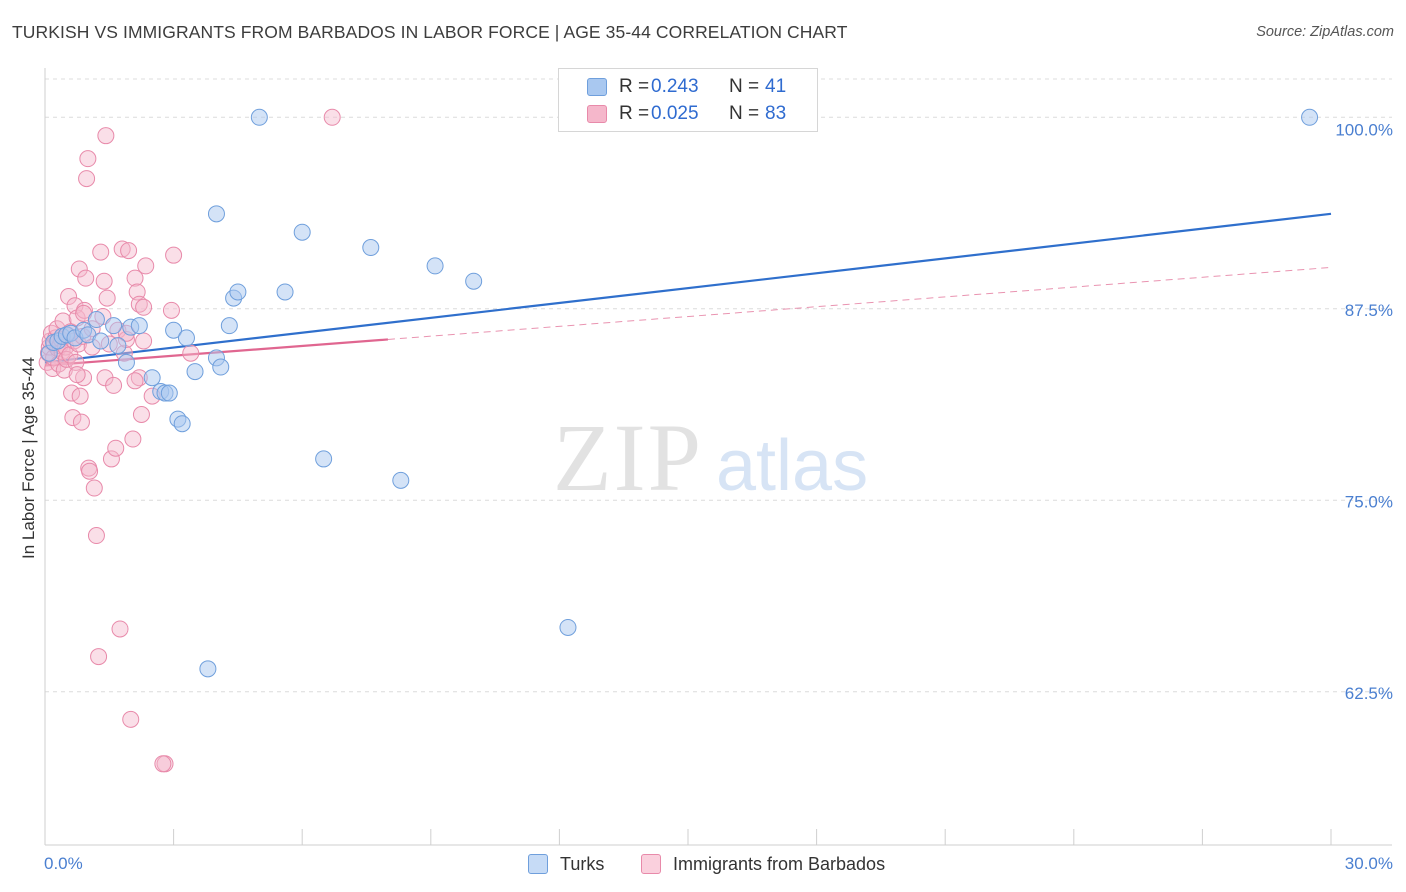 The image size is (1406, 892). Describe the element at coordinates (792, 466) in the screenshot. I see `watermark-atlas: atlas` at that location.